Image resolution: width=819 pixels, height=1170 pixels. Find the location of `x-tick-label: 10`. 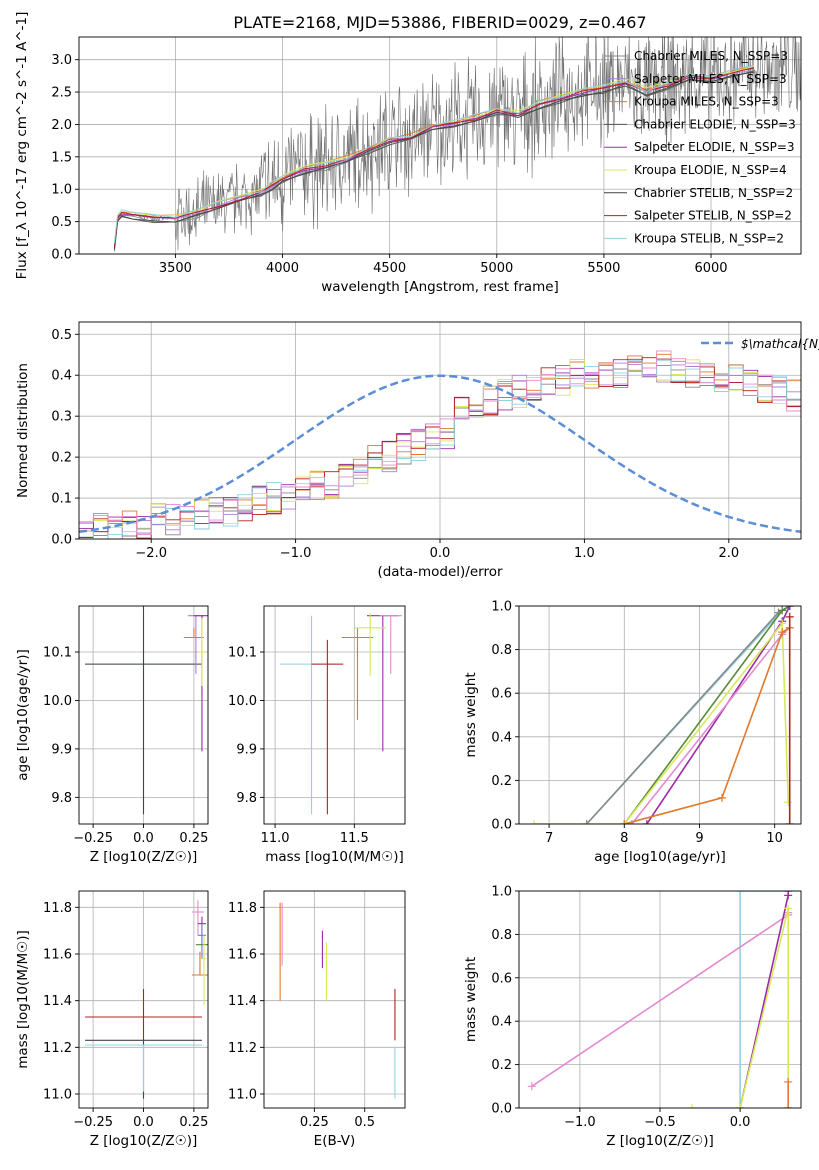

x-tick-label: 10 is located at coordinates (774, 838).